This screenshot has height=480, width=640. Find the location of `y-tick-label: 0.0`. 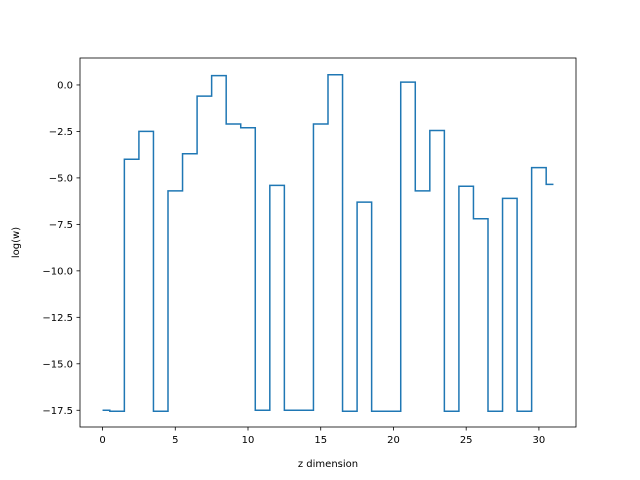

y-tick-label: 0.0 is located at coordinates (65, 85).